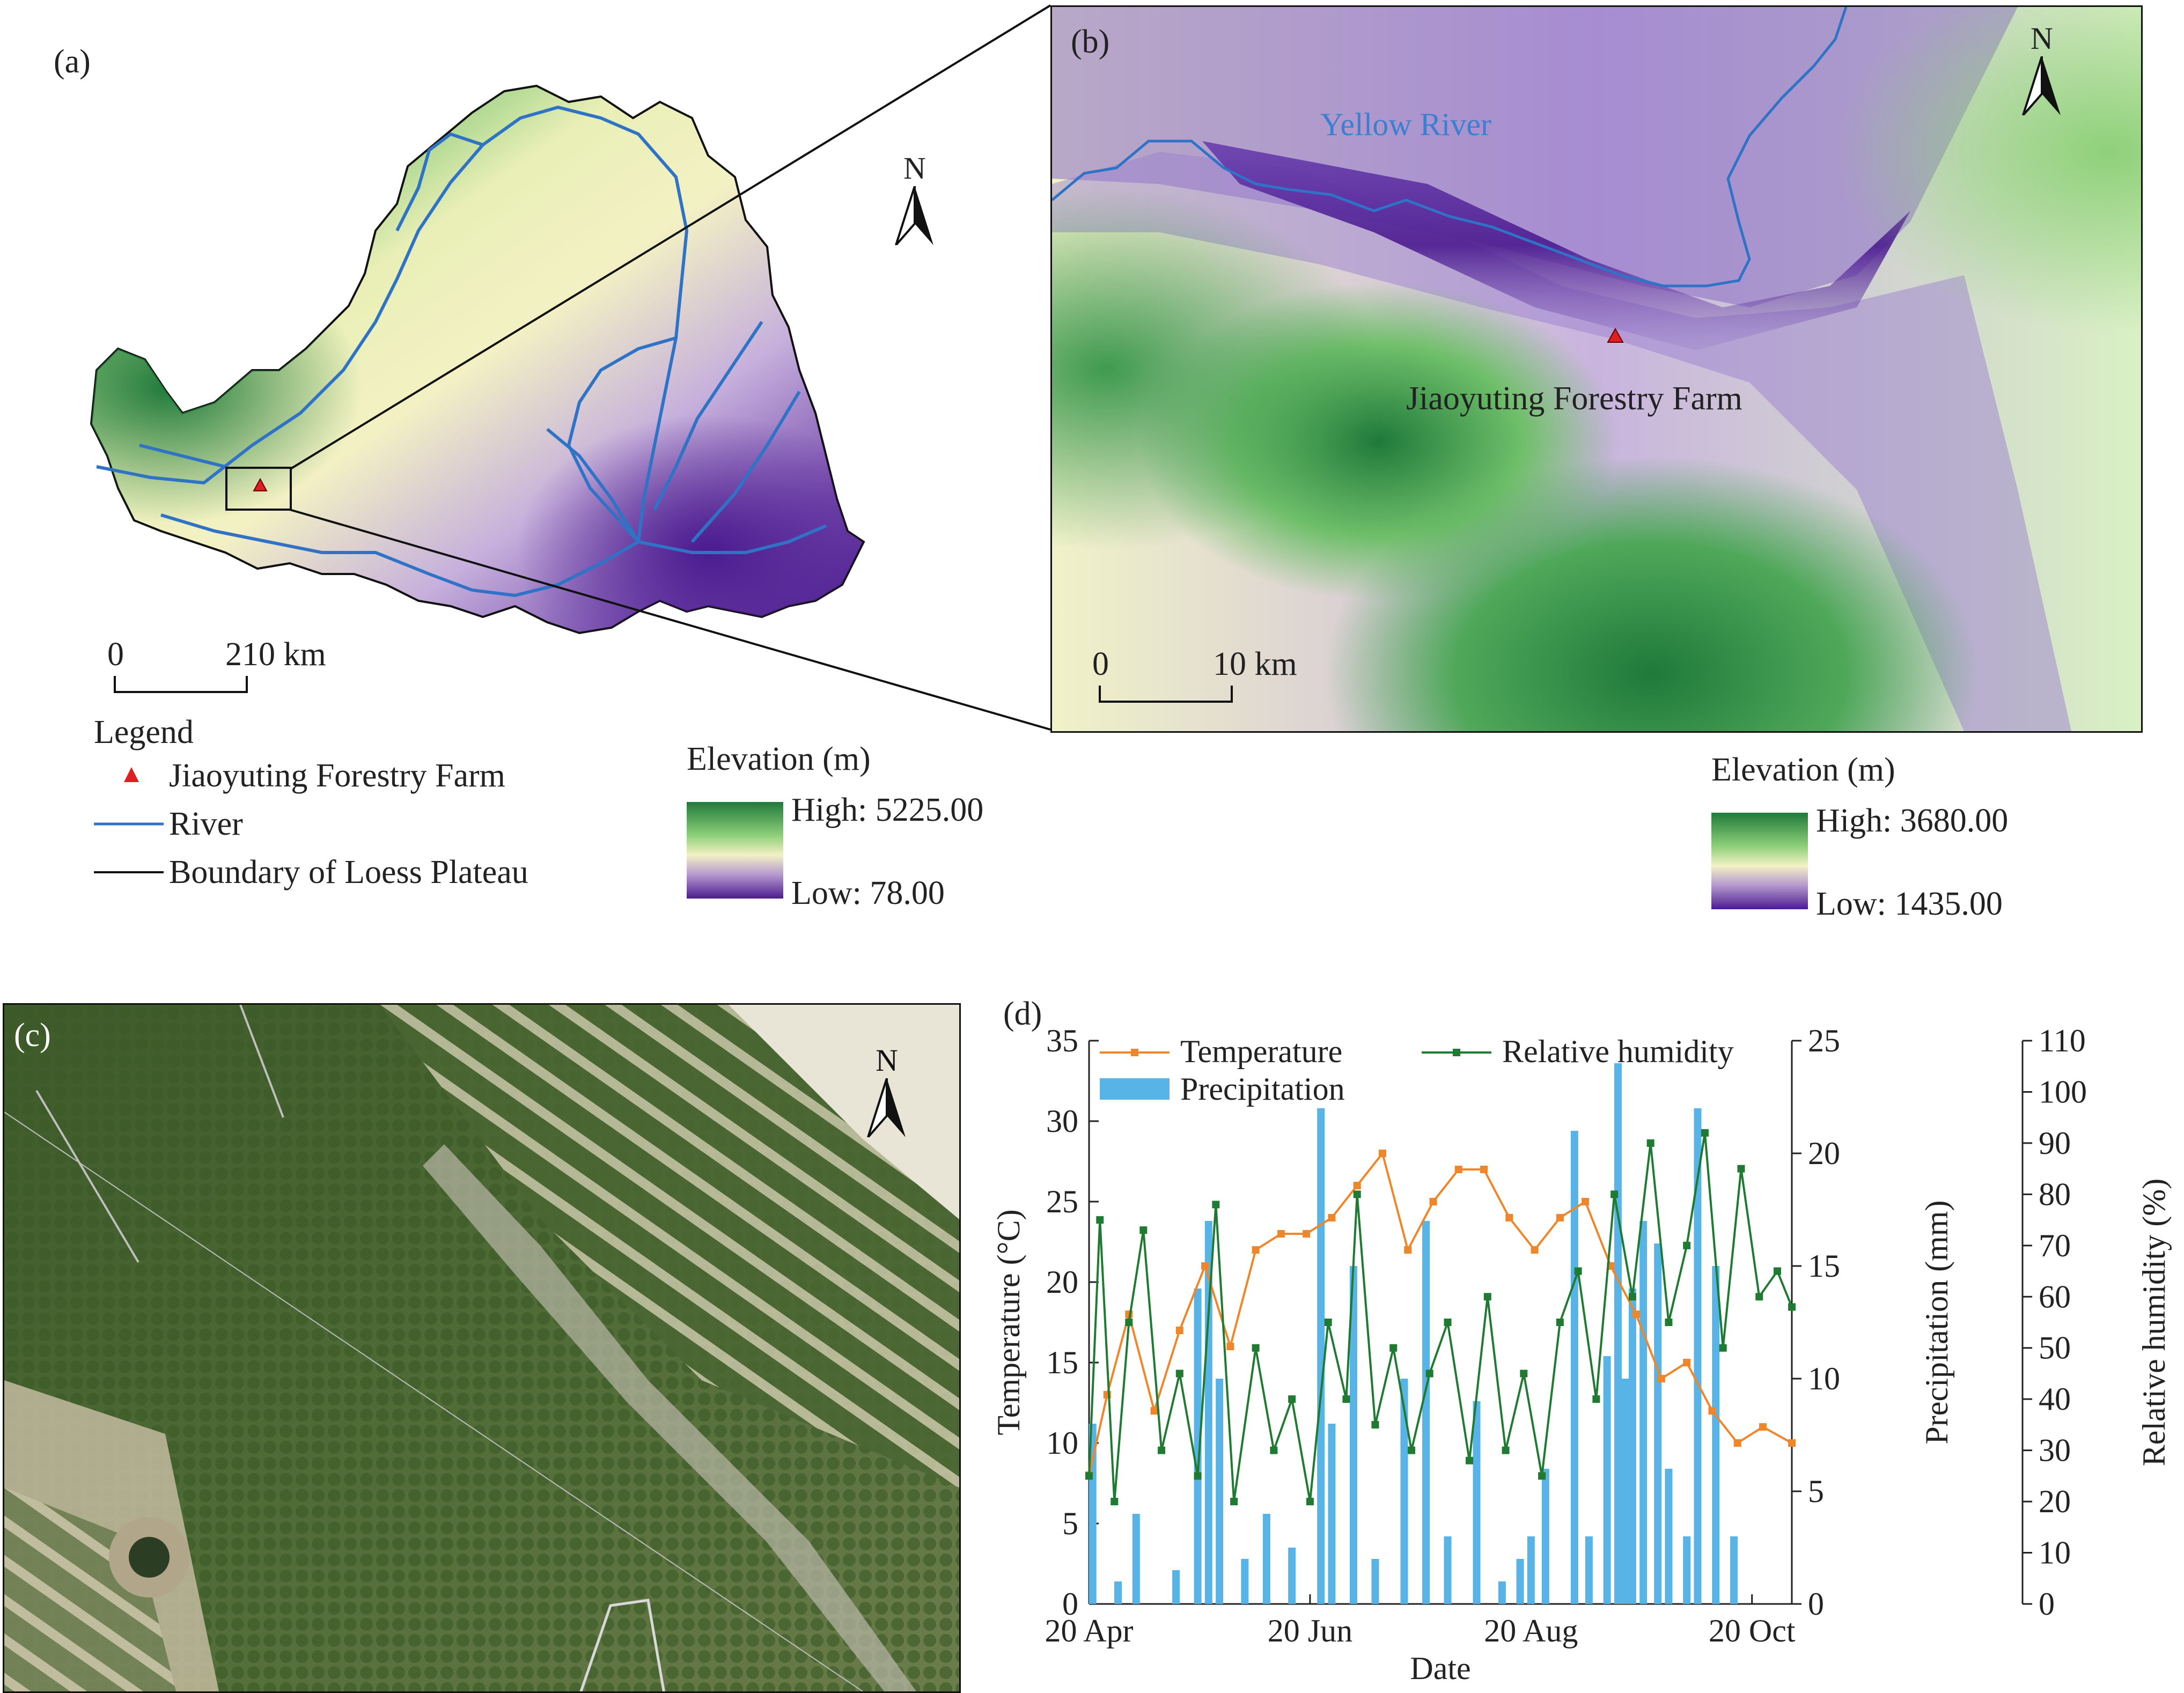  Describe the element at coordinates (2055, 1194) in the screenshot. I see `humidity-tick-label: 80` at that location.